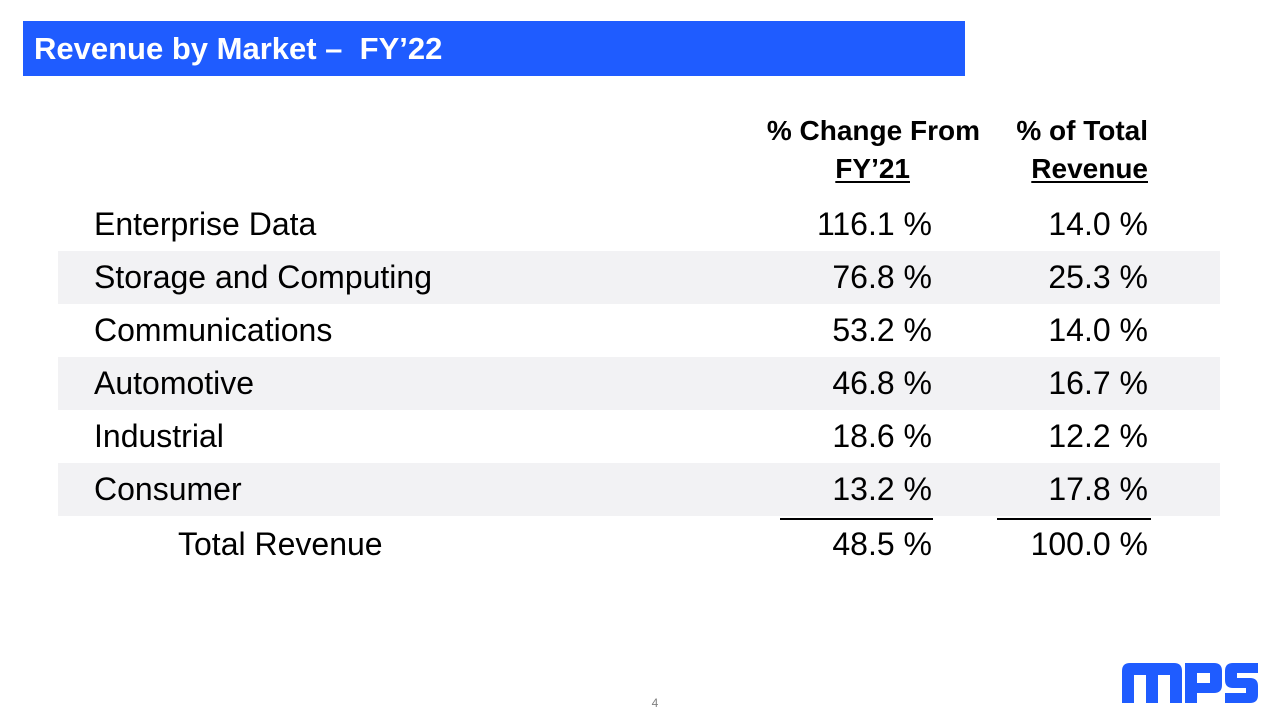  What do you see at coordinates (1098, 277) in the screenshot?
I see `percent-total-value: 25.3 %` at bounding box center [1098, 277].